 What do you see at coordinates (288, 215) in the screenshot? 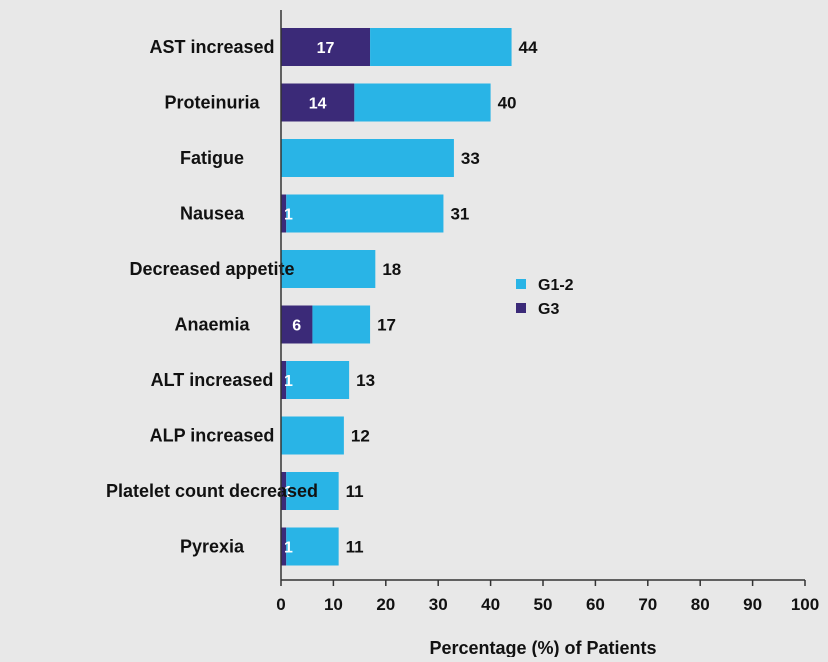
I see `g3-value-label-nausea: 1` at bounding box center [288, 215].